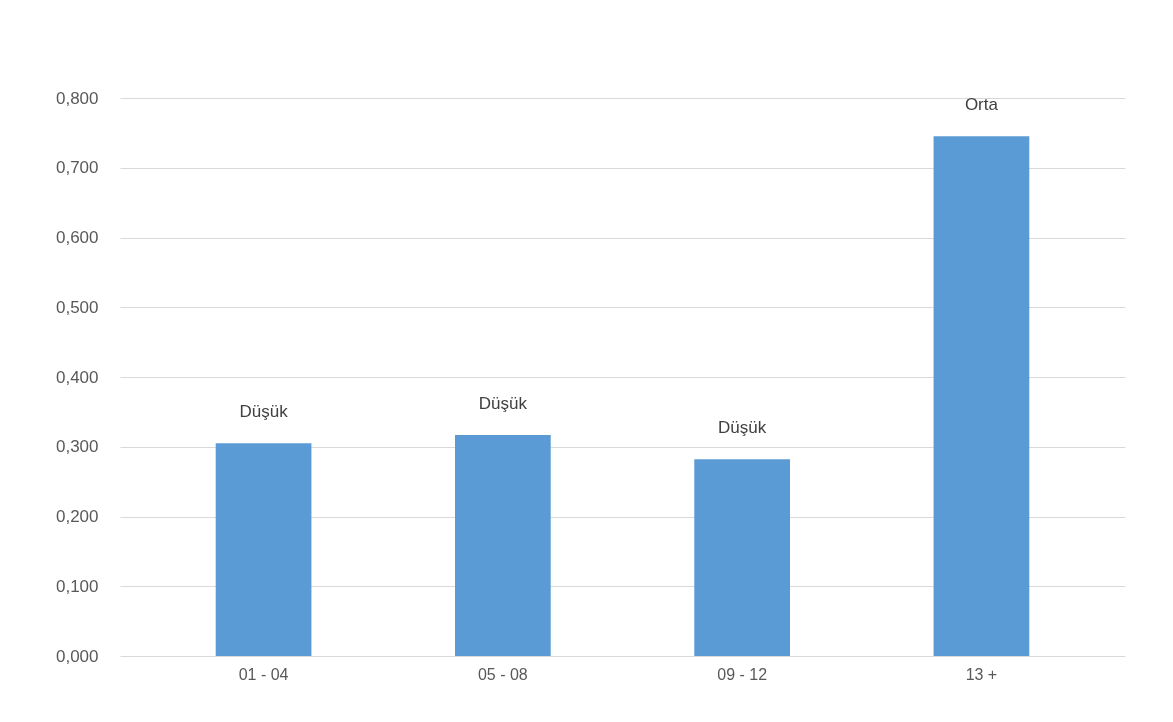  I want to click on x-tick-label: 13 +, so click(981, 674).